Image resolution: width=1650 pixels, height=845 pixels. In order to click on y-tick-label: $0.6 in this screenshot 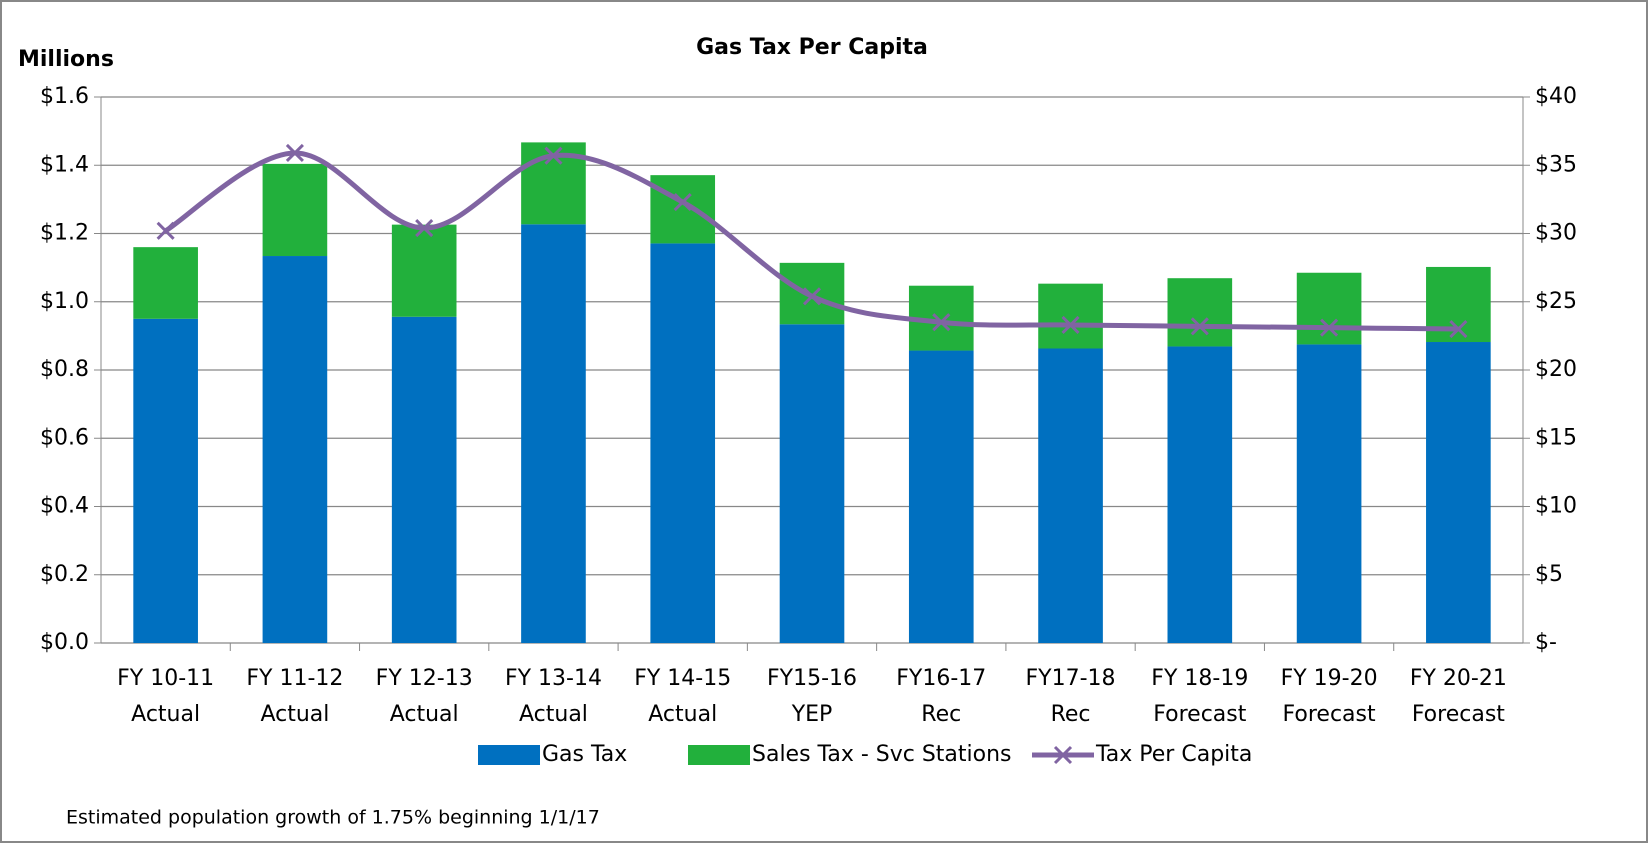, I will do `click(64, 437)`.